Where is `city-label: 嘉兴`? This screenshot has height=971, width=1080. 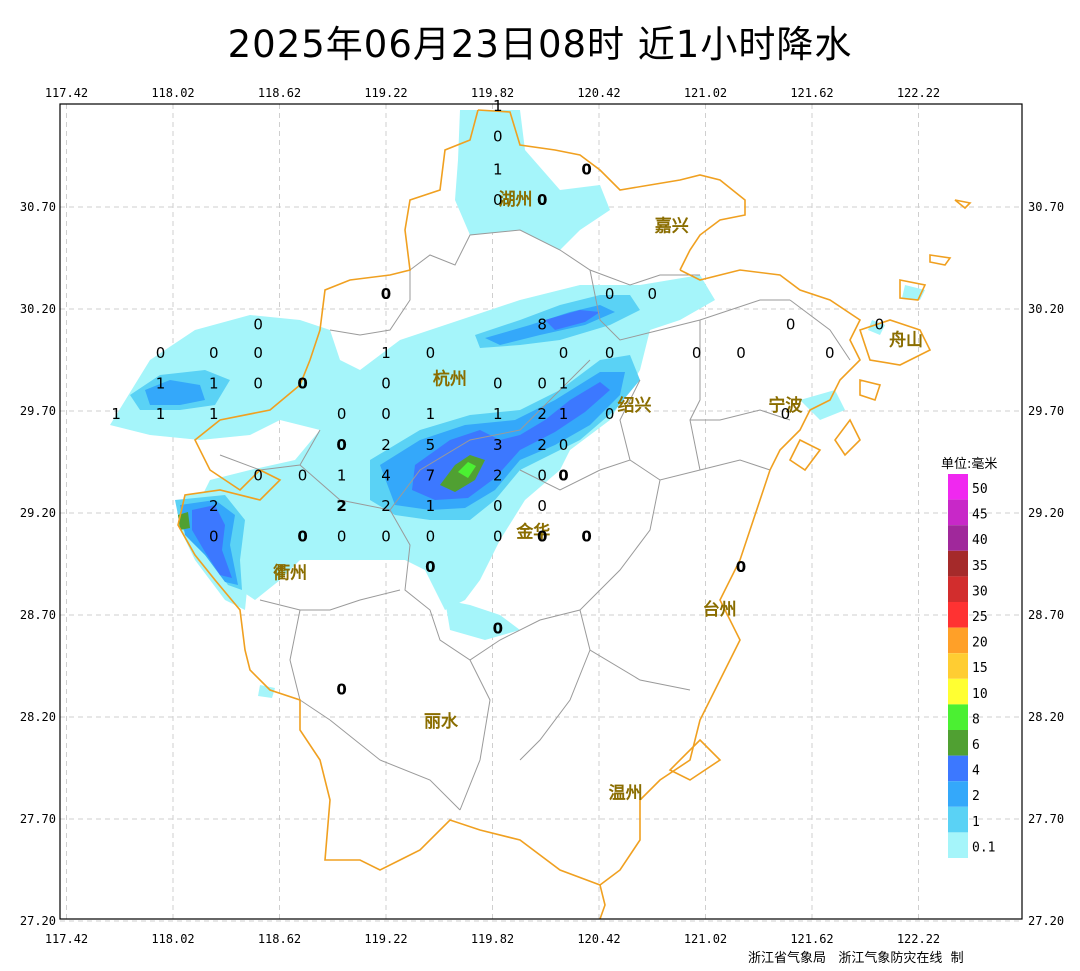
city-label: 嘉兴 is located at coordinates (671, 225).